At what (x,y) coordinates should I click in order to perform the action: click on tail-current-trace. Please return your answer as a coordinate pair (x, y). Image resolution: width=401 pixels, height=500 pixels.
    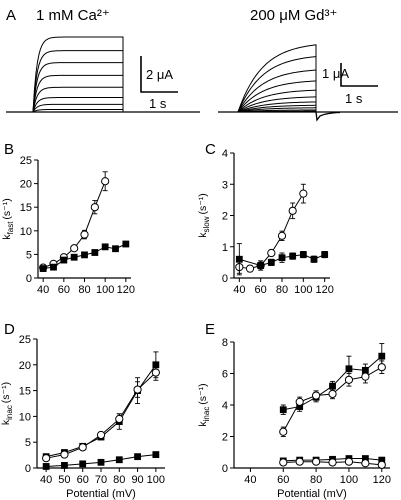
    Looking at the image, I should click on (328, 116).